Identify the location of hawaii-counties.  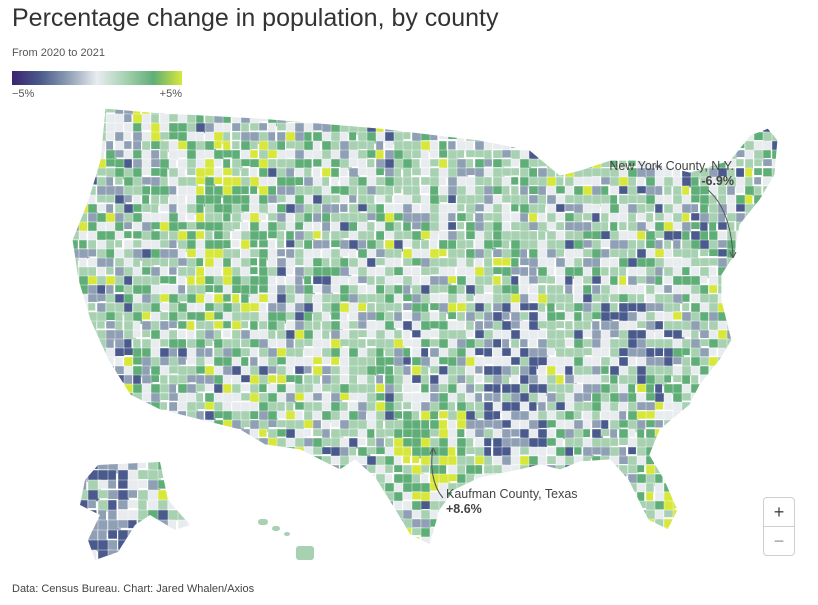
(286, 539).